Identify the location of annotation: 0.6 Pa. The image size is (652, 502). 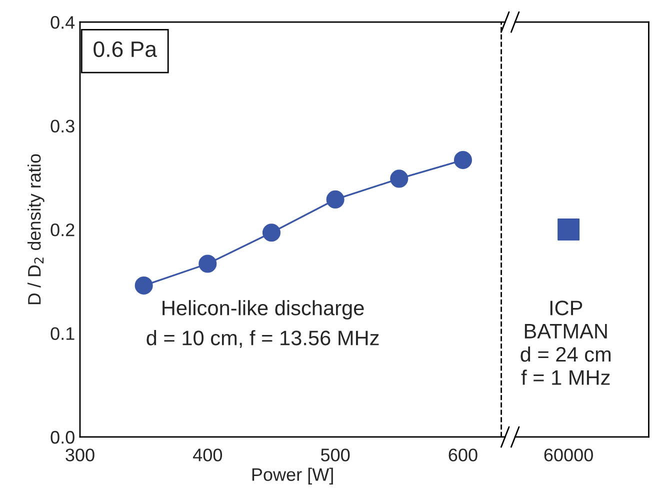
(125, 49).